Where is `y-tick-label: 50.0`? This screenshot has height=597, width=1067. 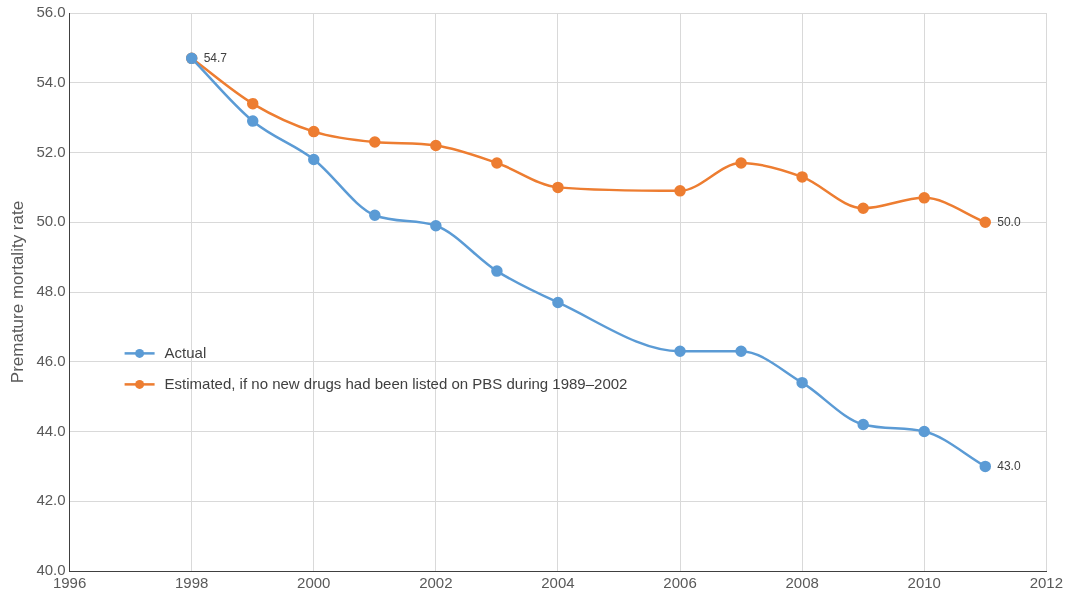
y-tick-label: 50.0 is located at coordinates (51, 221).